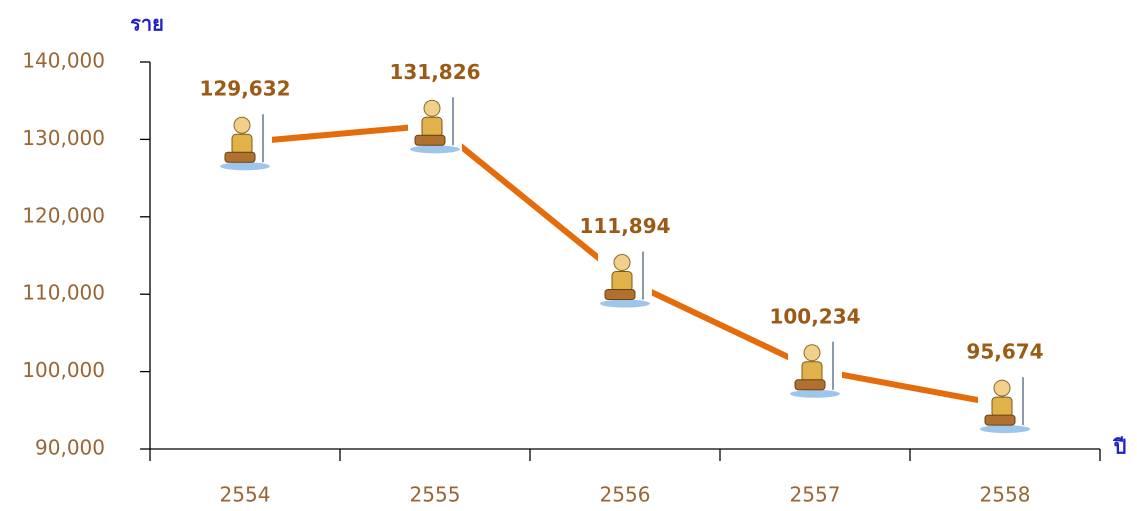 The image size is (1137, 511). What do you see at coordinates (63, 370) in the screenshot?
I see `y-tick-label: 100,000` at bounding box center [63, 370].